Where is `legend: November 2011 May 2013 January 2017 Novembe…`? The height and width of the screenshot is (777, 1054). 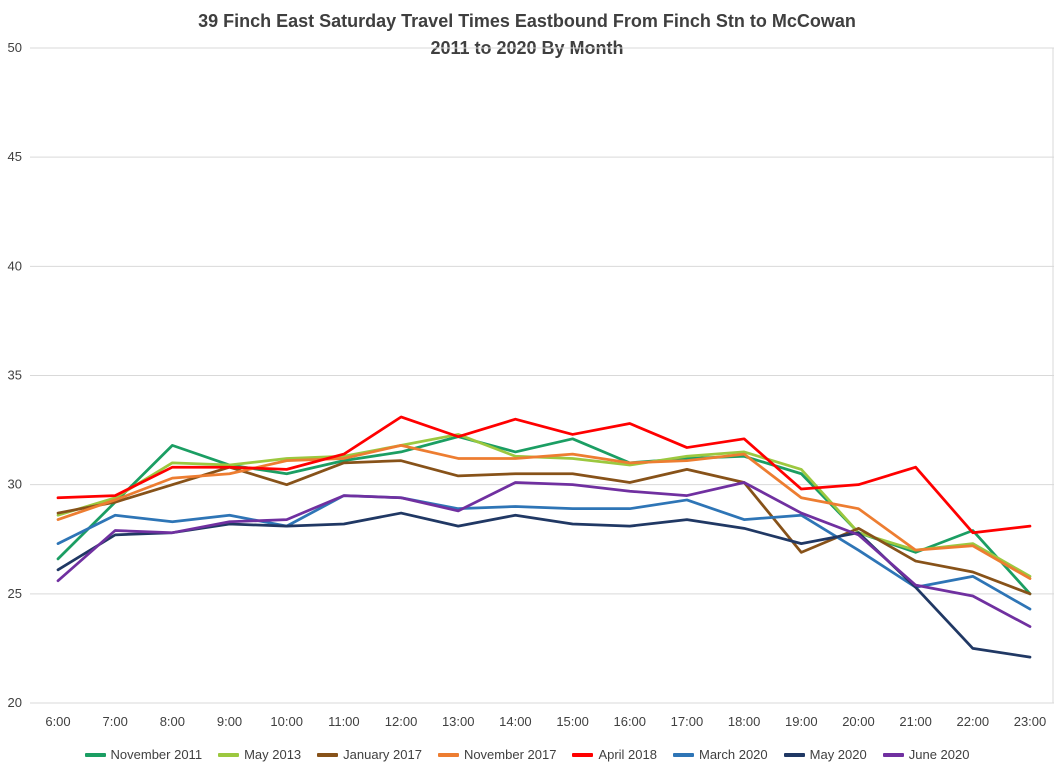 legend: November 2011 May 2013 January 2017 Novembe… is located at coordinates (527, 754).